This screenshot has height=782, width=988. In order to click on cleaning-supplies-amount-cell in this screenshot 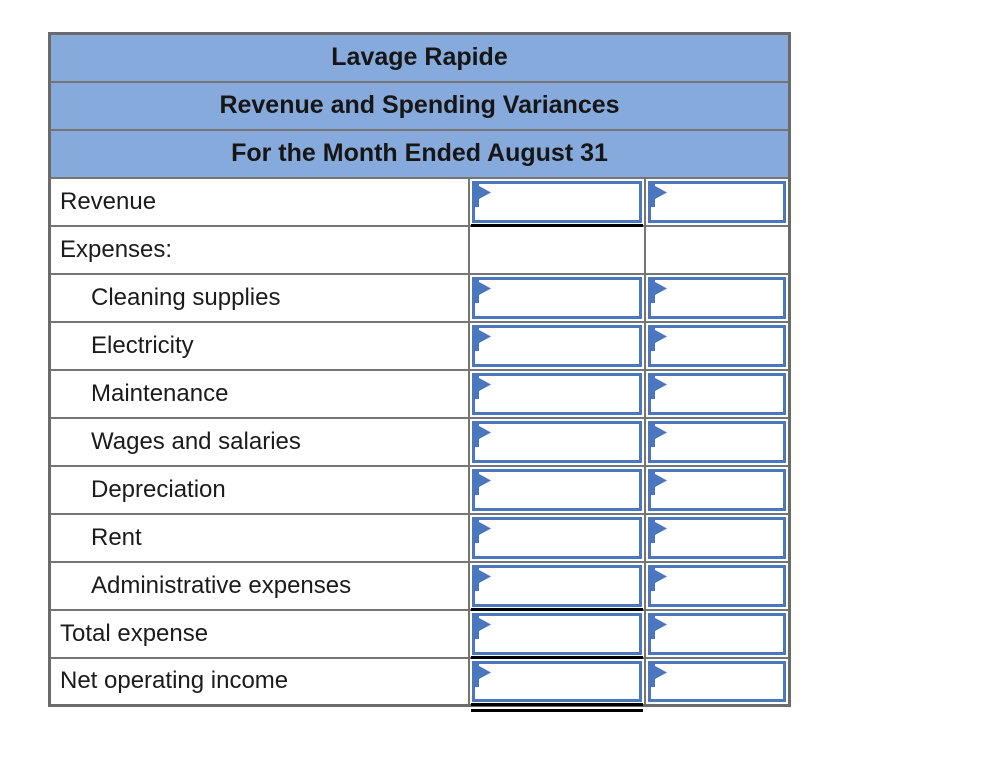, I will do `click(556, 297)`.